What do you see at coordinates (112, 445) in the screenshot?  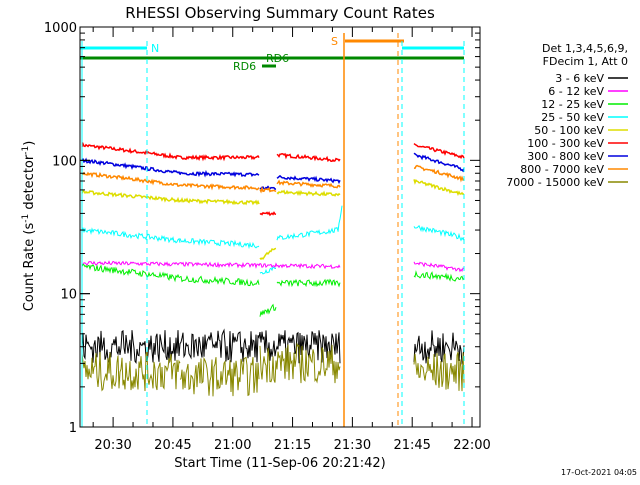 I see `x-tick-label: 20:30` at bounding box center [112, 445].